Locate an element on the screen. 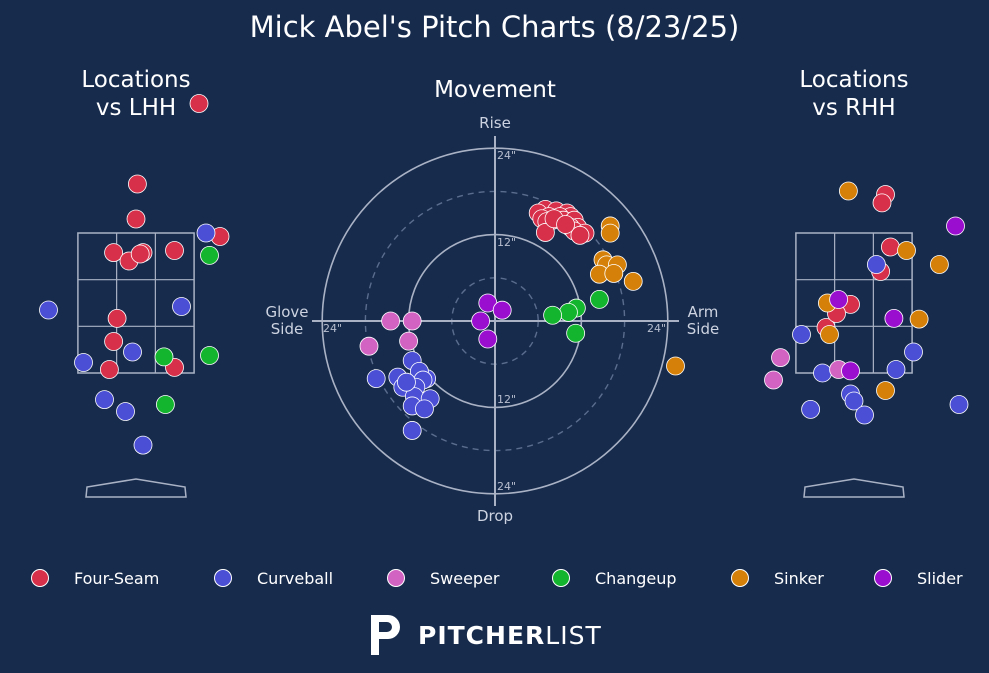 This screenshot has width=989, height=673. pitcherlist-wordmark: PITCHERLIST is located at coordinates (510, 635).